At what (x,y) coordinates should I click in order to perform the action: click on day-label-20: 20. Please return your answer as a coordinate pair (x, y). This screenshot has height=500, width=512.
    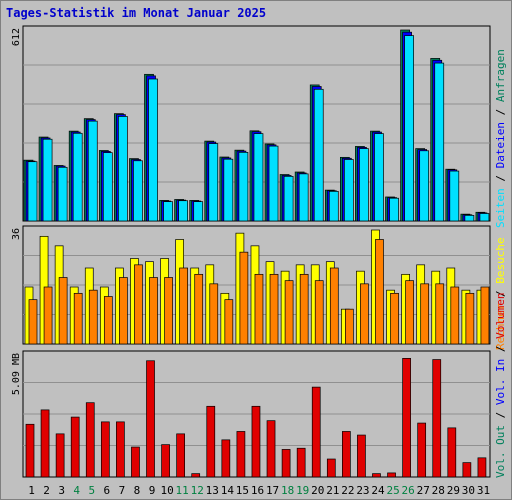
    Looking at the image, I should click on (317, 490).